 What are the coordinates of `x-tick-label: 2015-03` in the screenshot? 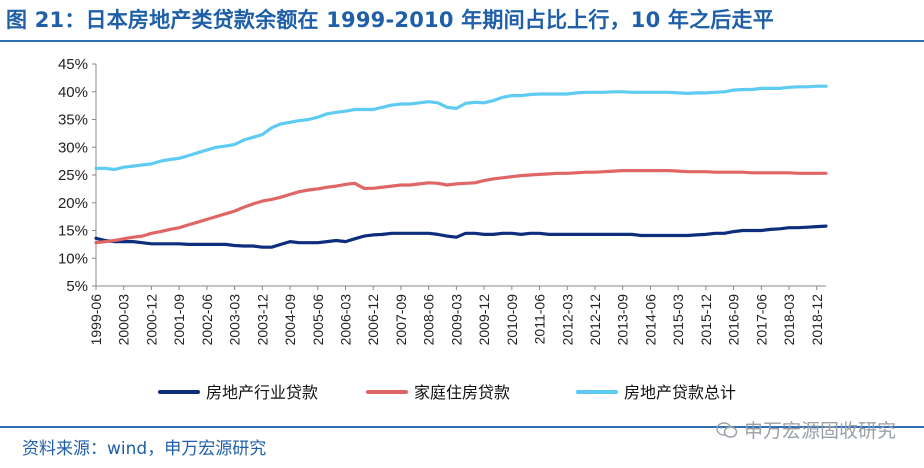 It's located at (678, 320).